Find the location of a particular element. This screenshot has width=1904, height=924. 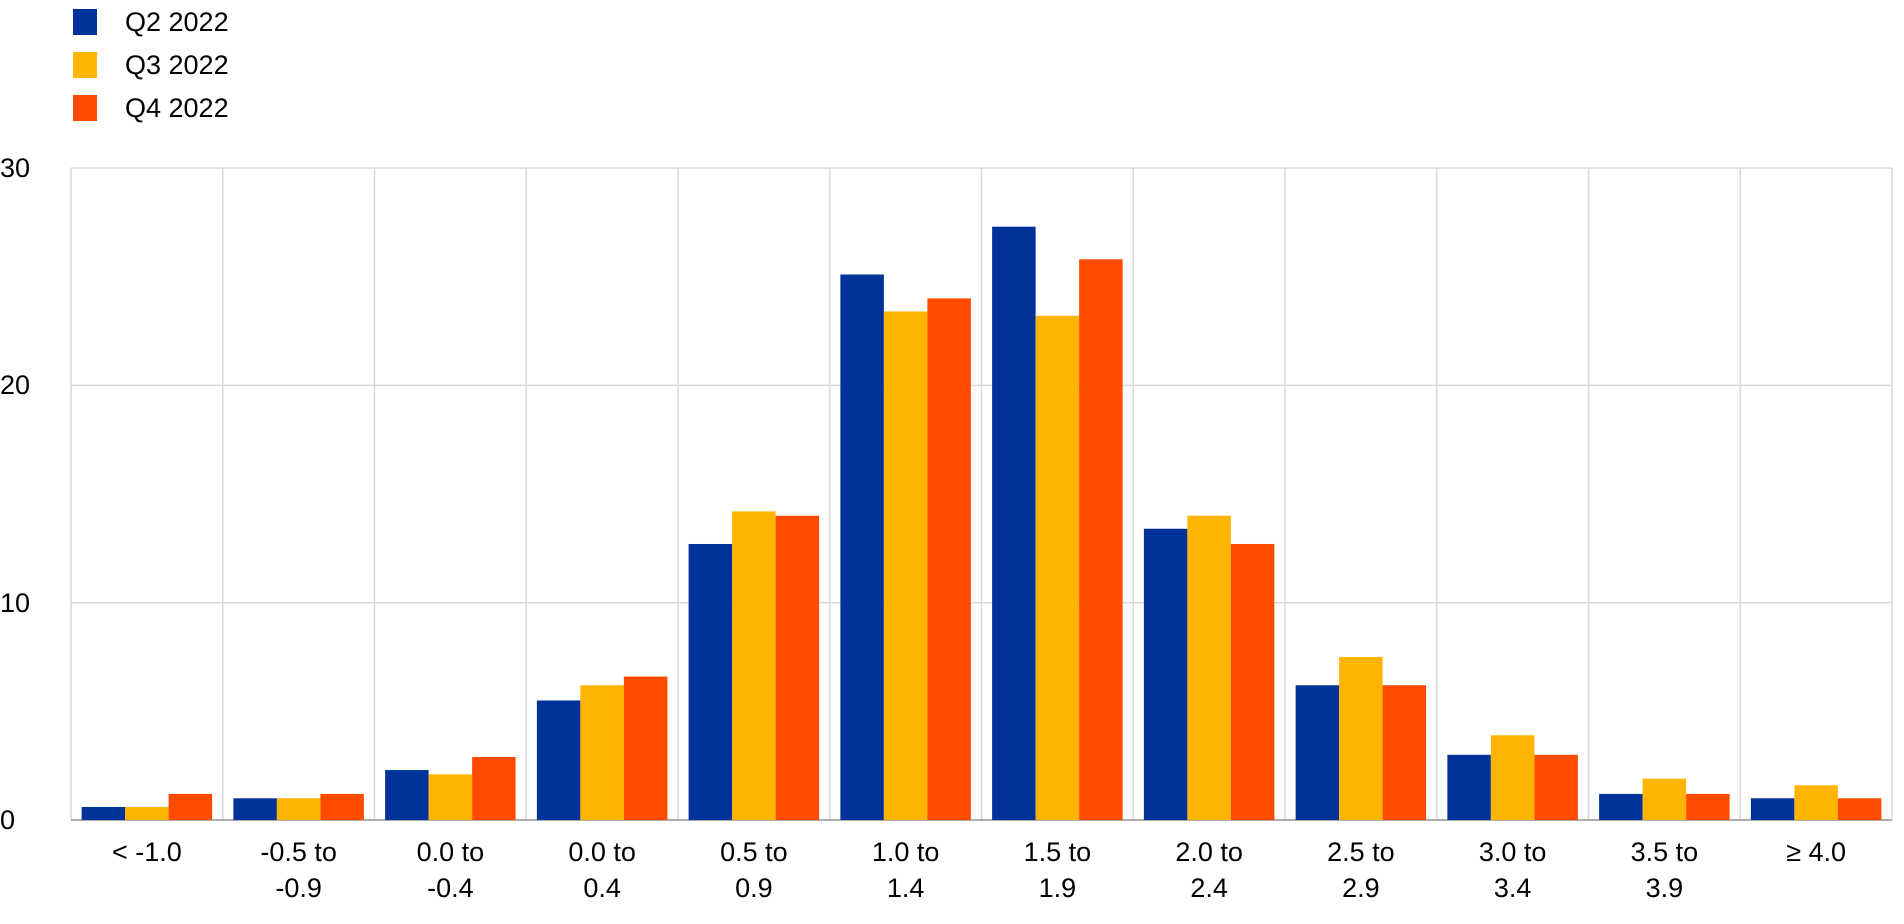

x-tick-label: < -1.0 is located at coordinates (146, 852).